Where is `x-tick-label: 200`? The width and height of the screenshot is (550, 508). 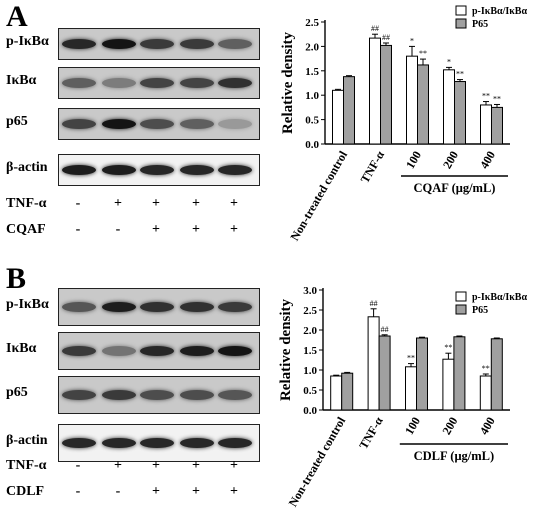
x-tick-label: 200 is located at coordinates (450, 160).